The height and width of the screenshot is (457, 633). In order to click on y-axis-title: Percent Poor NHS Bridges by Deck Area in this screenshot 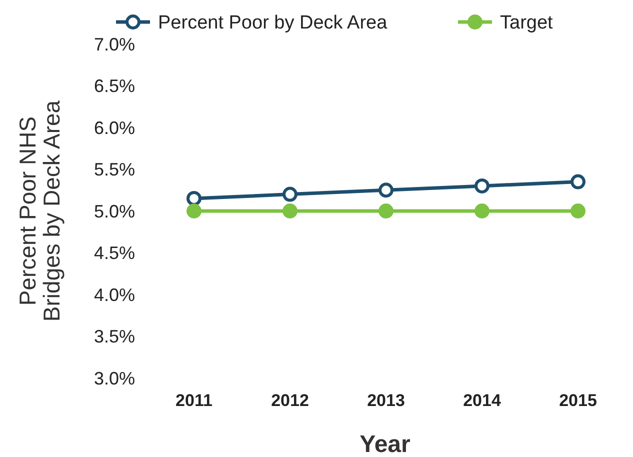, I will do `click(39, 211)`.